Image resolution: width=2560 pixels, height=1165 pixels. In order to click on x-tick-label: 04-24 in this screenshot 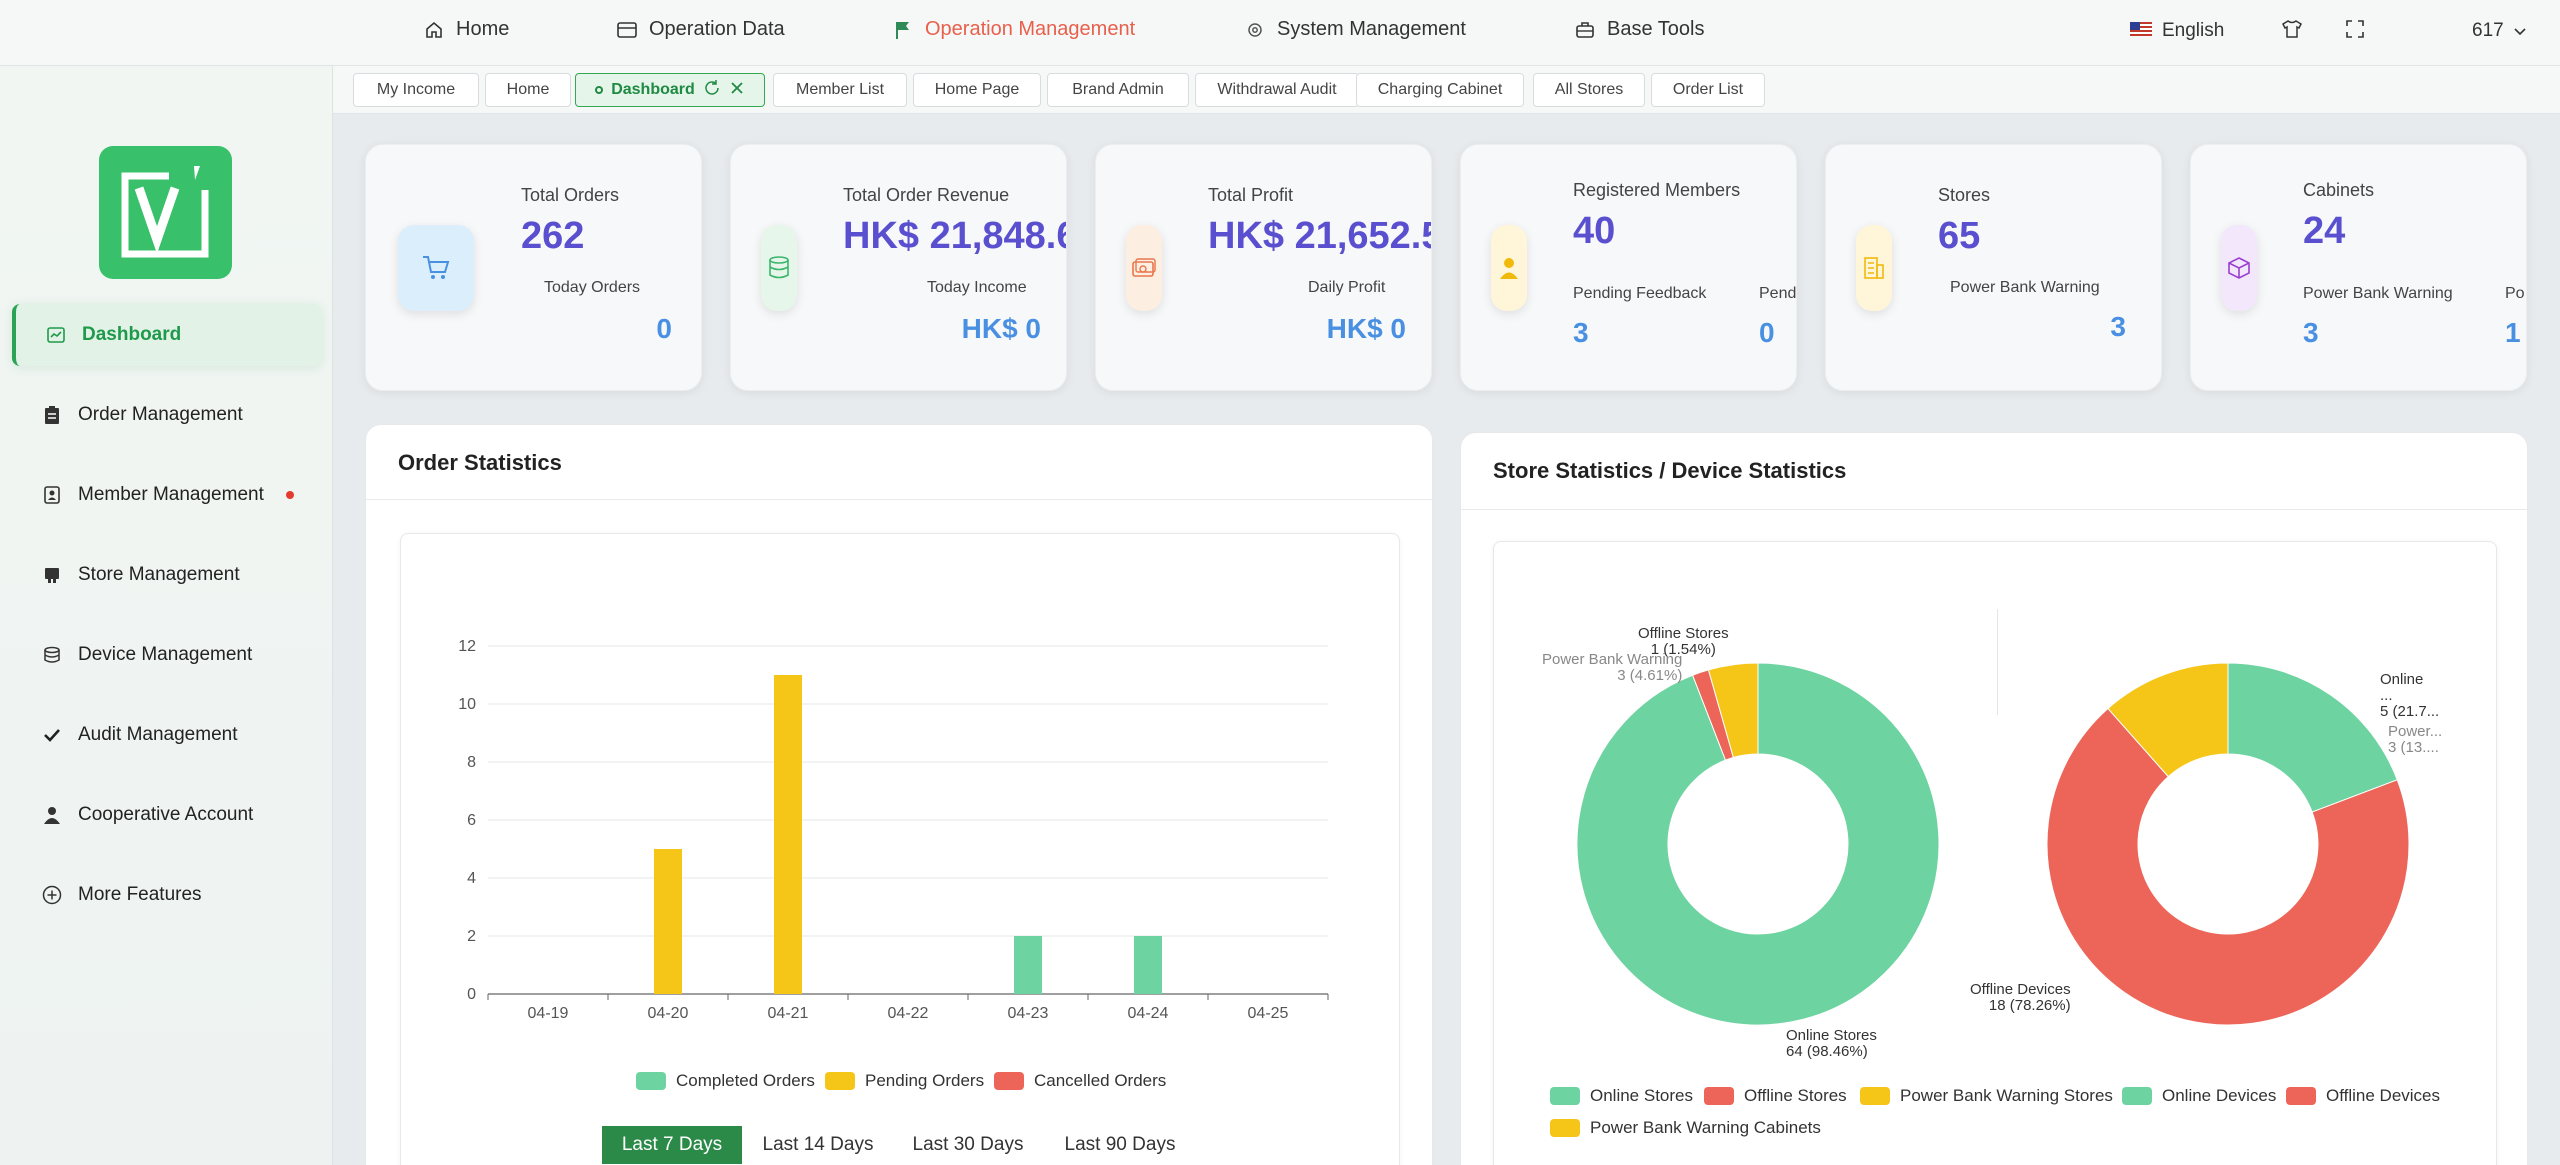, I will do `click(1148, 1013)`.